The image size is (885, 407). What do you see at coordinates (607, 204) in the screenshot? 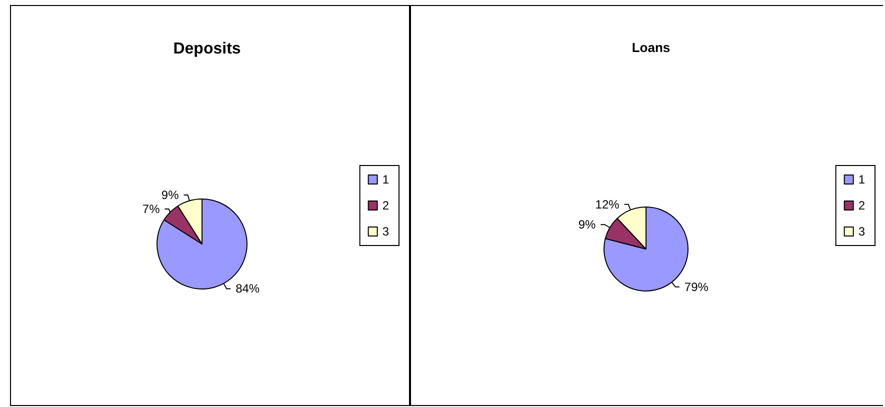
I see `data-label: 12%` at bounding box center [607, 204].